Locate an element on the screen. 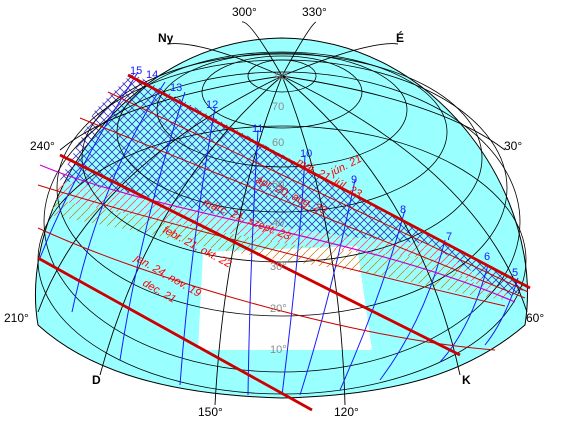 The height and width of the screenshot is (425, 563). hour-6-label: 6 is located at coordinates (487, 257).